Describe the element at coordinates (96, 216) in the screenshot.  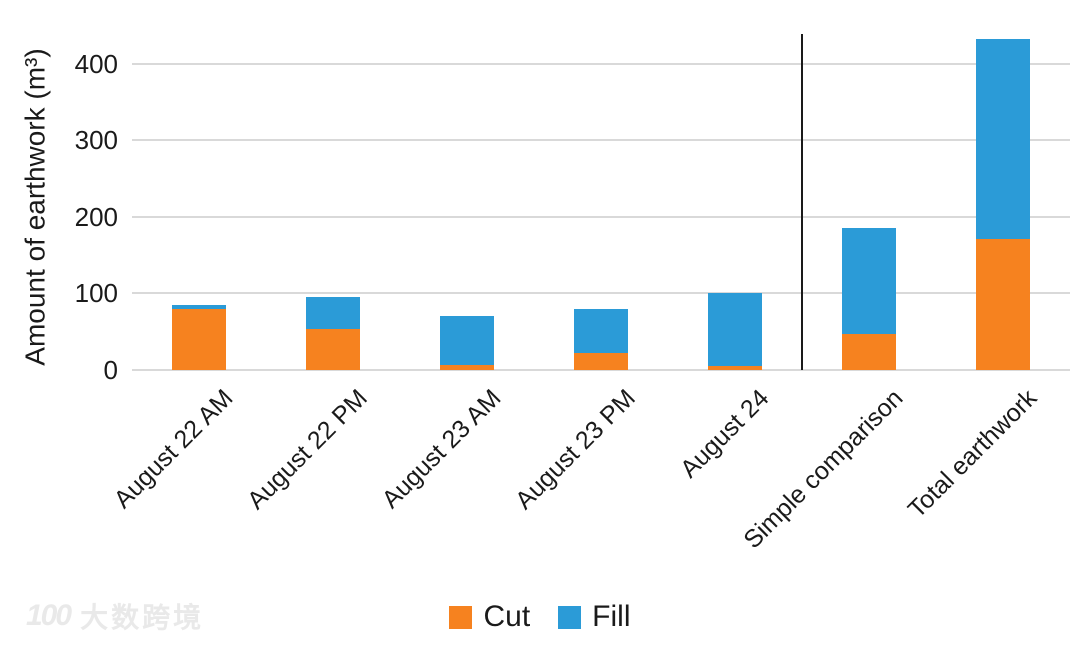
I see `y-tick-label-200: 200` at that location.